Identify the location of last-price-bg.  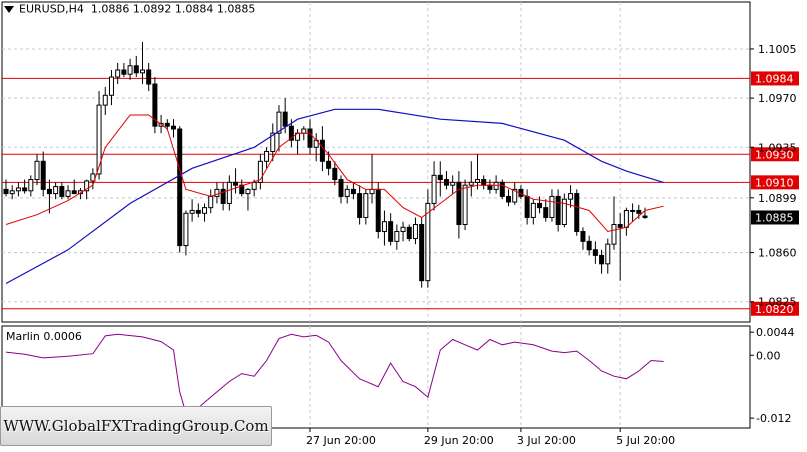
(775, 217).